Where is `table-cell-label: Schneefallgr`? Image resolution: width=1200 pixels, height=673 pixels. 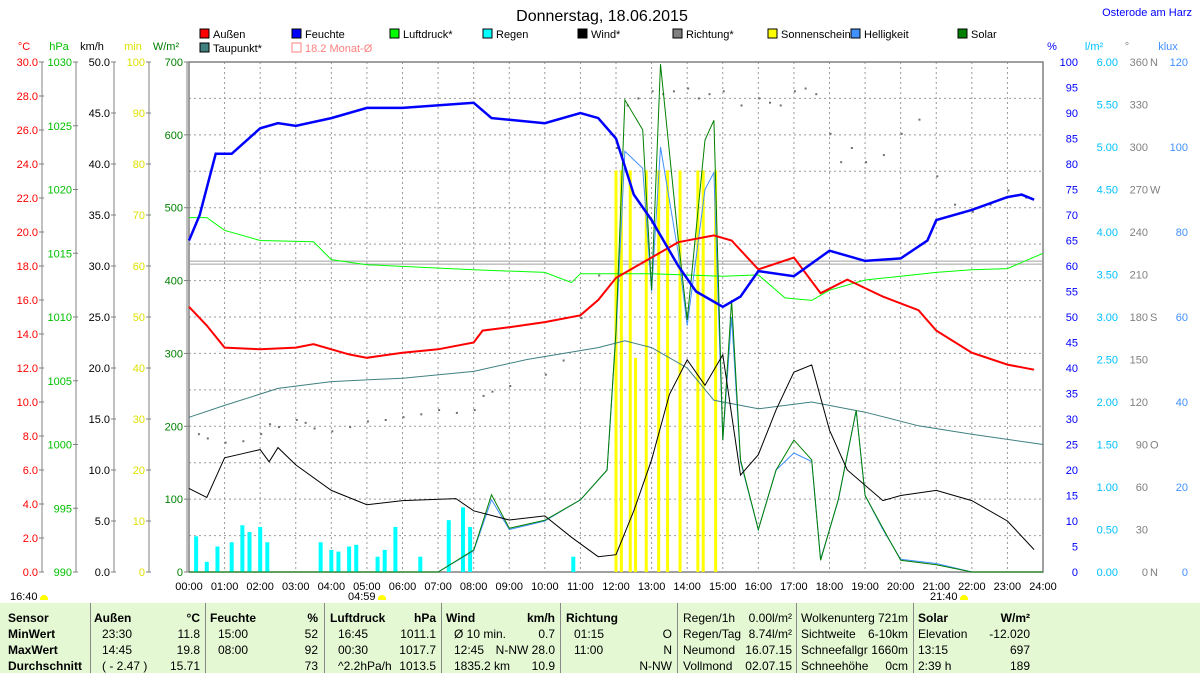
table-cell-label: Schneefallgr is located at coordinates (834, 650).